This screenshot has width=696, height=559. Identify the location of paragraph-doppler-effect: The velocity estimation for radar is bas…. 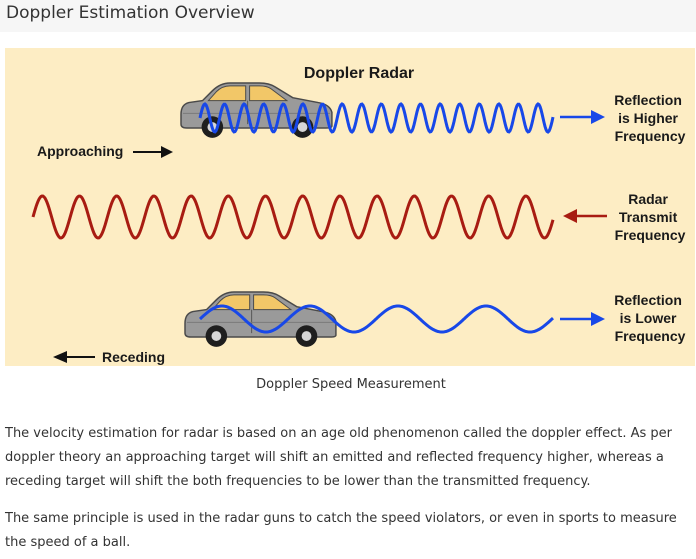
(339, 457).